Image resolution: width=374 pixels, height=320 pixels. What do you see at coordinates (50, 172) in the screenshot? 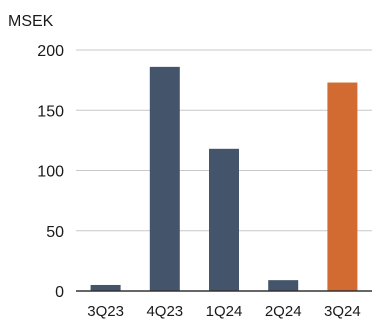
I see `y-tick-label: 100` at bounding box center [50, 172].